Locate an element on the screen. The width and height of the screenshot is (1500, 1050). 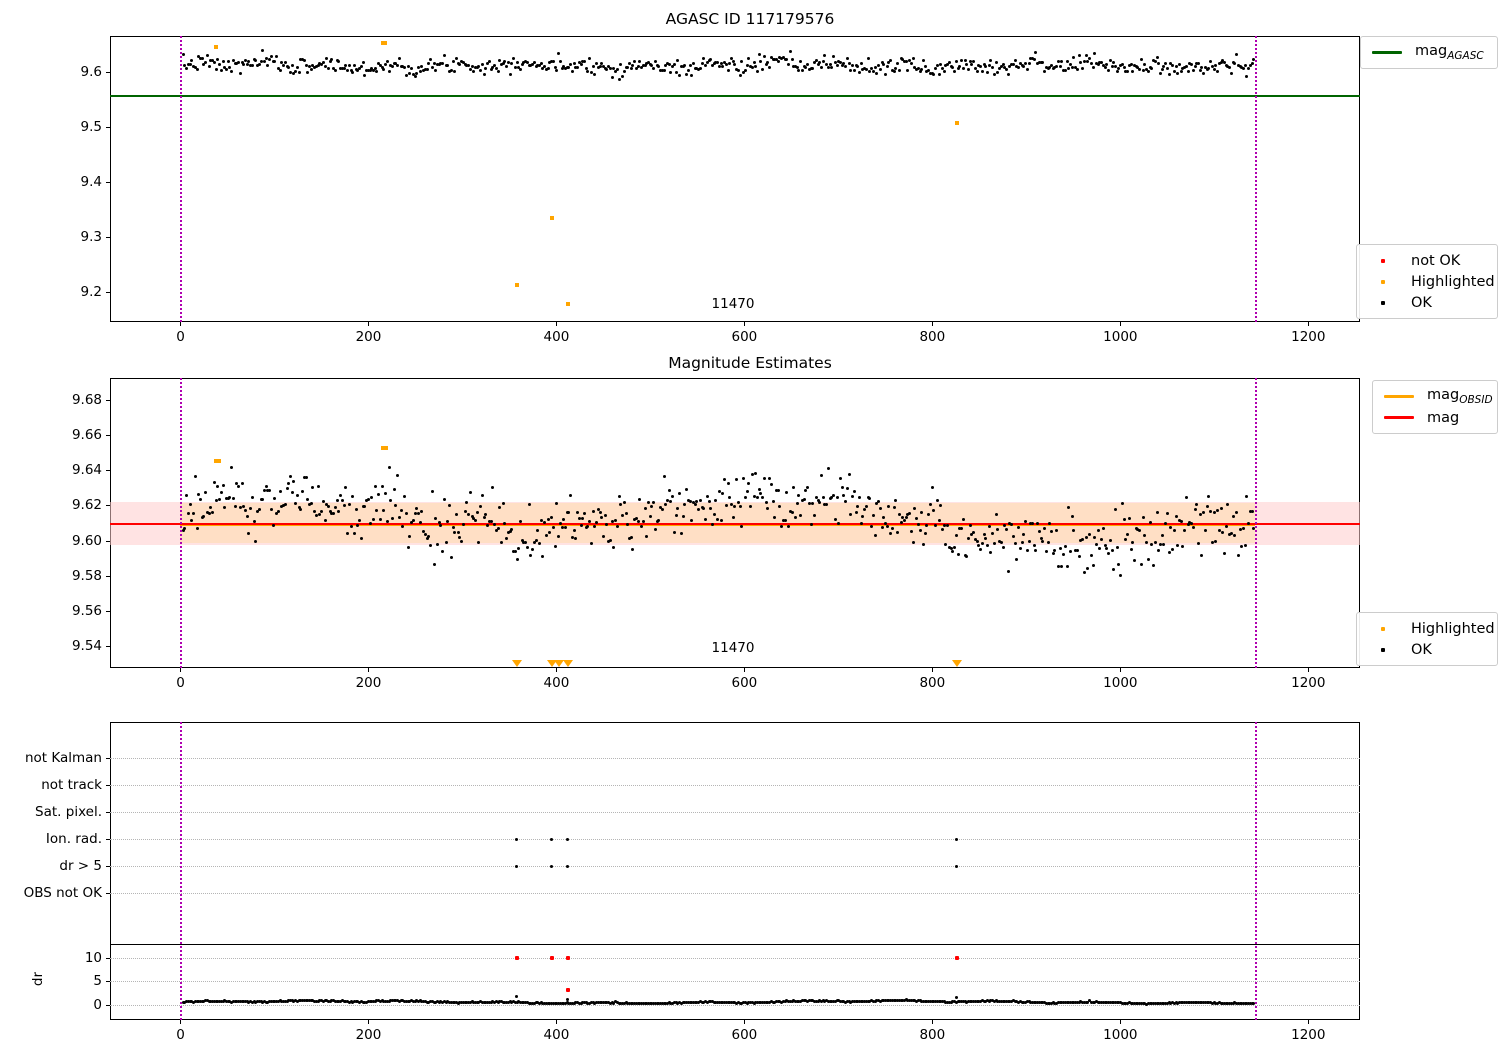
legend-agasc: magAGASC is located at coordinates (1429, 52).